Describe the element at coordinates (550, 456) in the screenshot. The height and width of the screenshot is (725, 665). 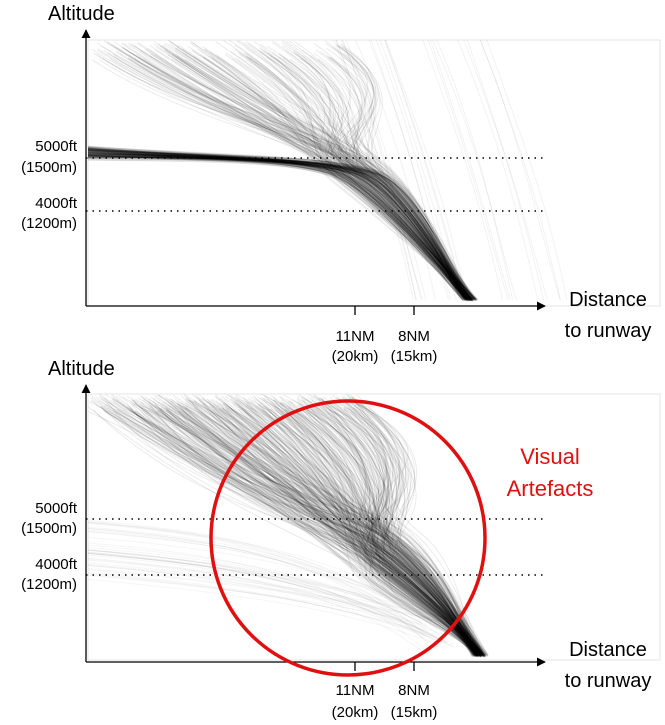
I see `visual-artefacts-label-line1: Visual` at that location.